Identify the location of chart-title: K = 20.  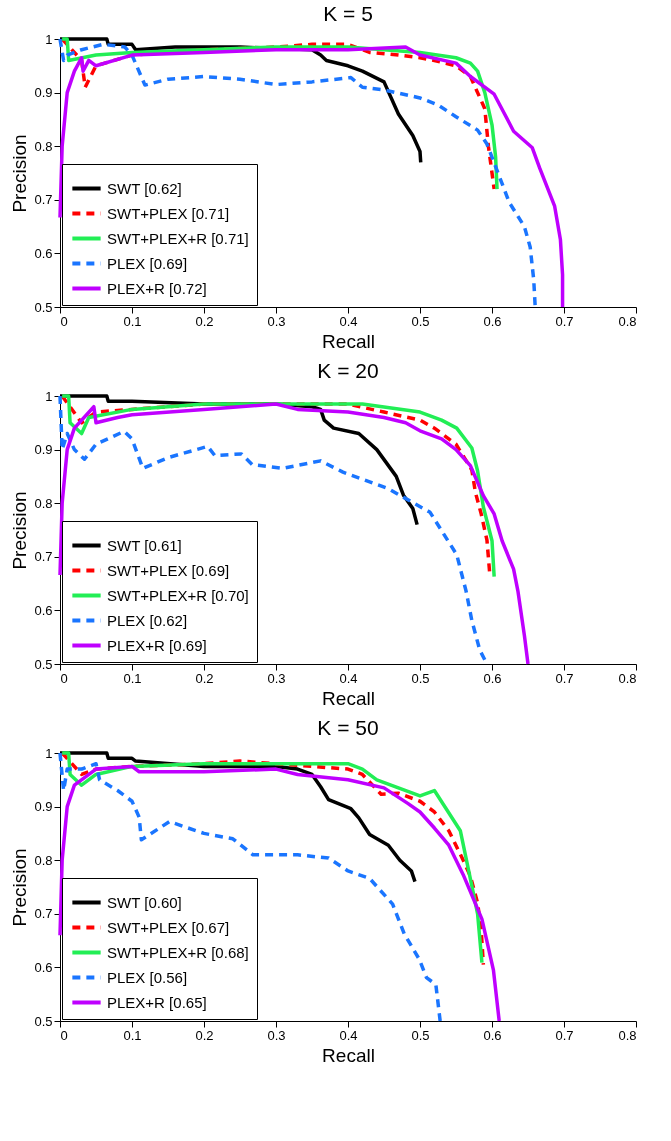
(348, 370).